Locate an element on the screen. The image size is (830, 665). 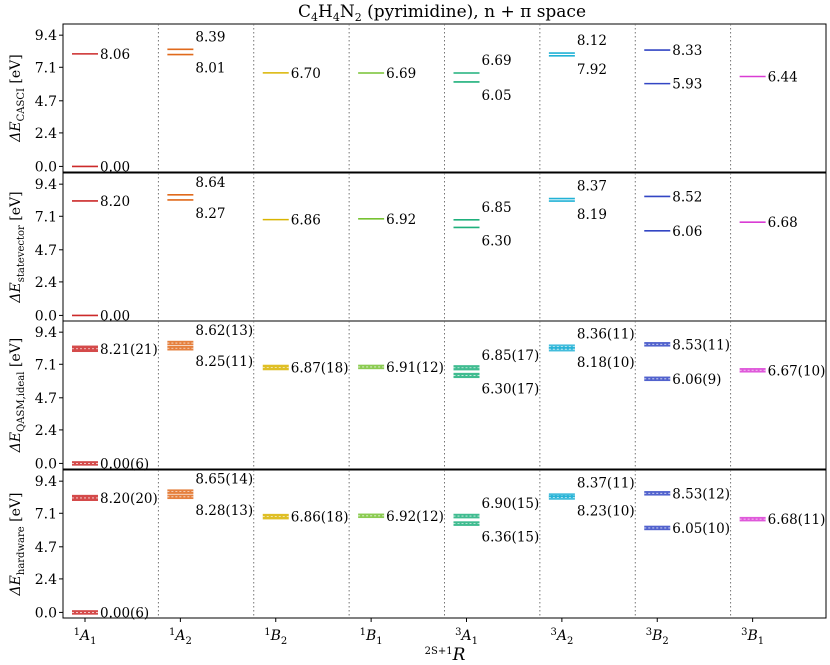
level-label: 6.85 is located at coordinates (497, 208).